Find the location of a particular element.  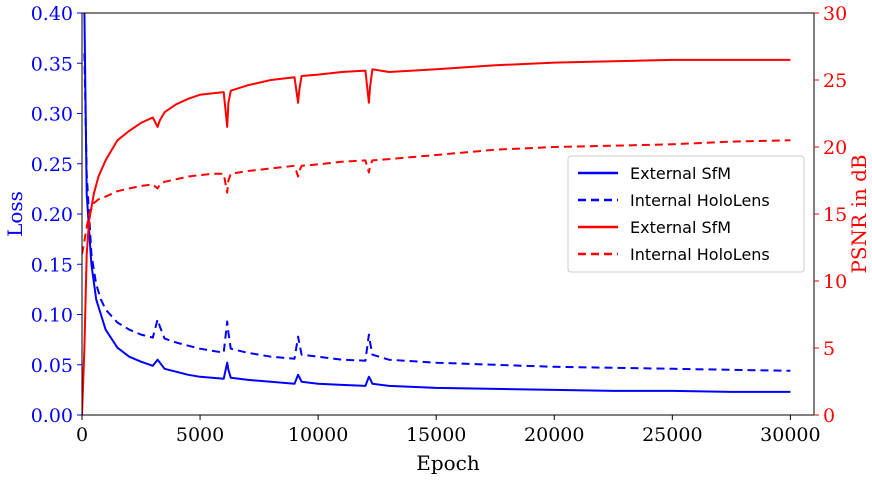

x-tick-label: 25000 is located at coordinates (672, 435).